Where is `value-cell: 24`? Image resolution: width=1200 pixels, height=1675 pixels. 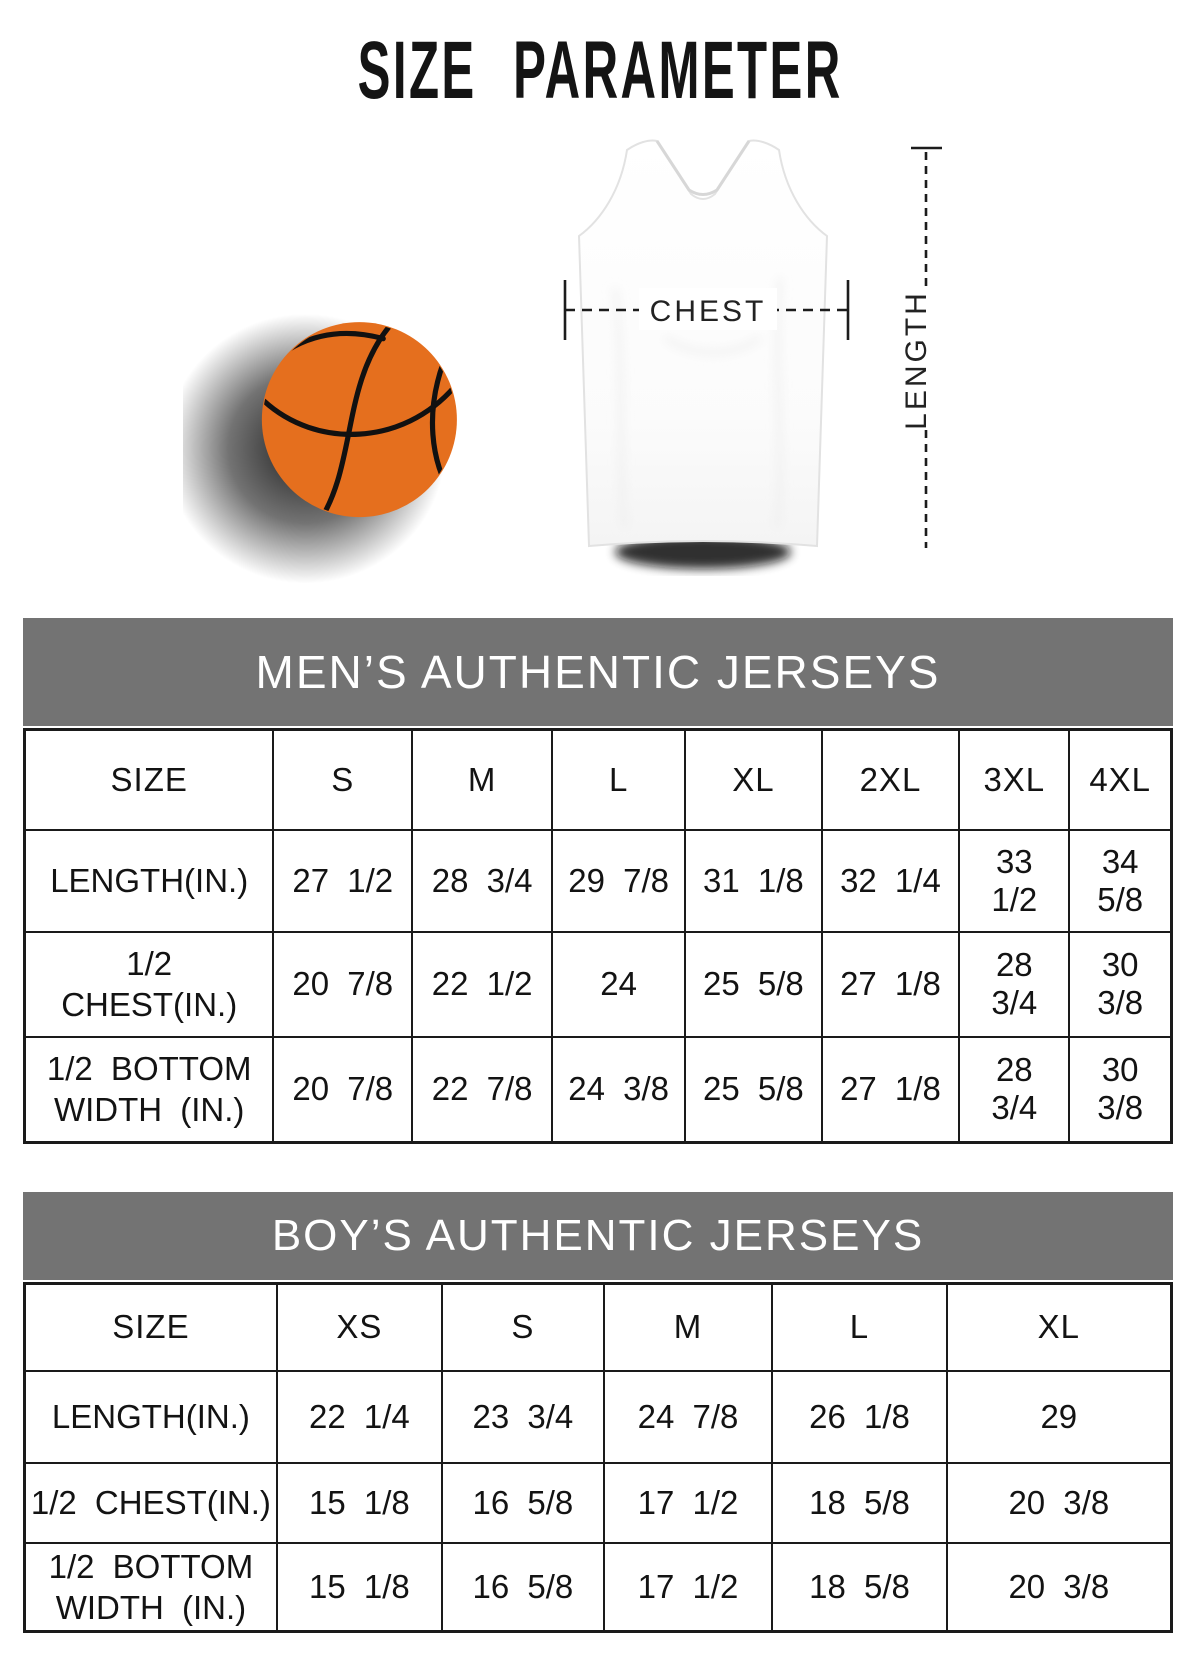
value-cell: 24 is located at coordinates (619, 984).